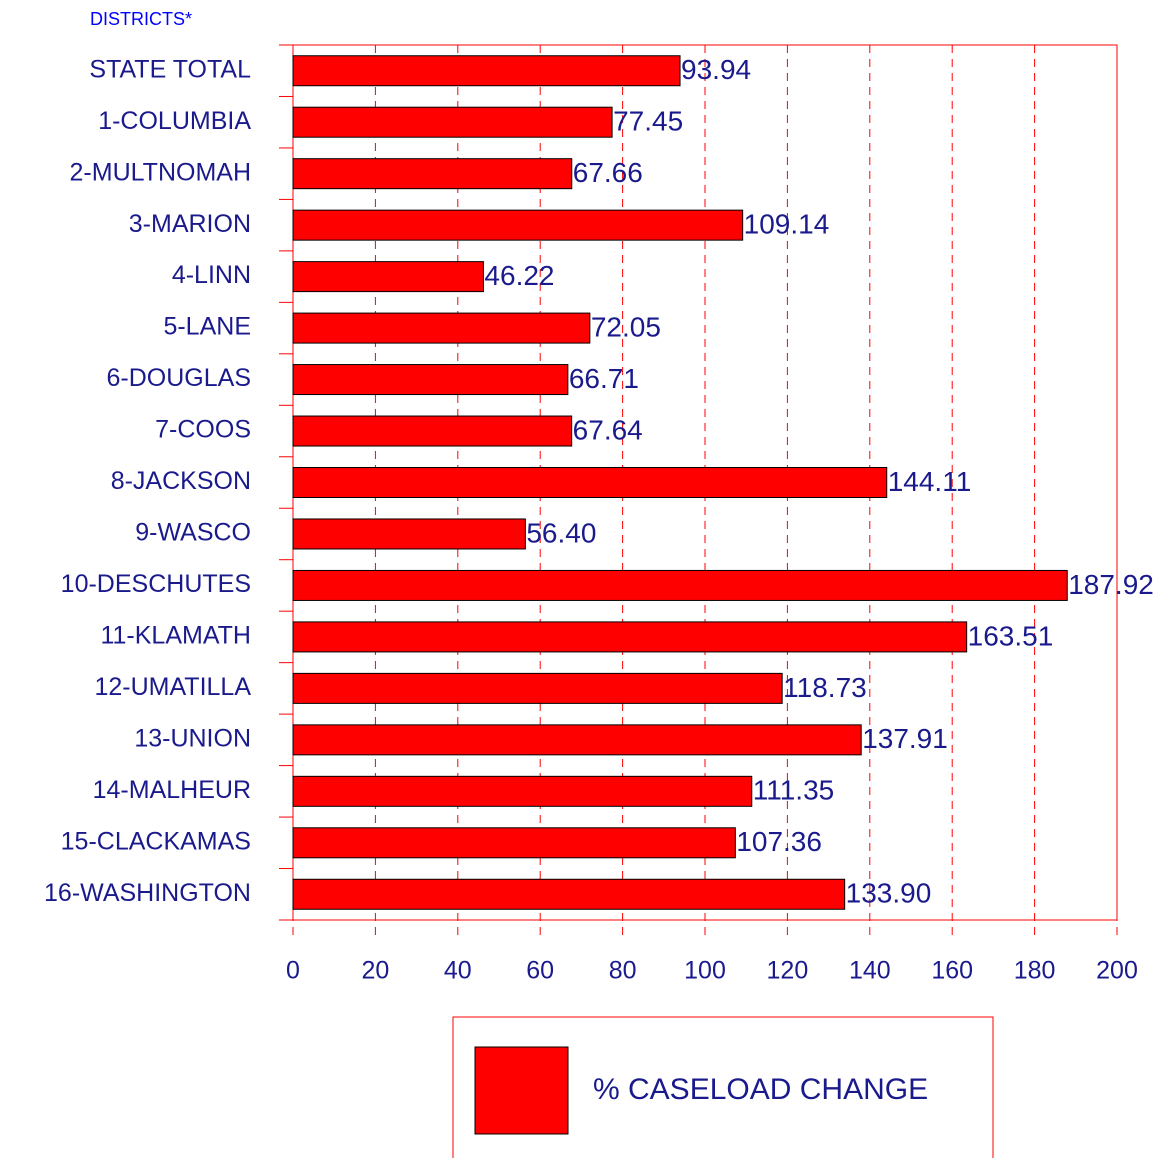 The image size is (1174, 1158). I want to click on x-tick-label: 160, so click(952, 971).